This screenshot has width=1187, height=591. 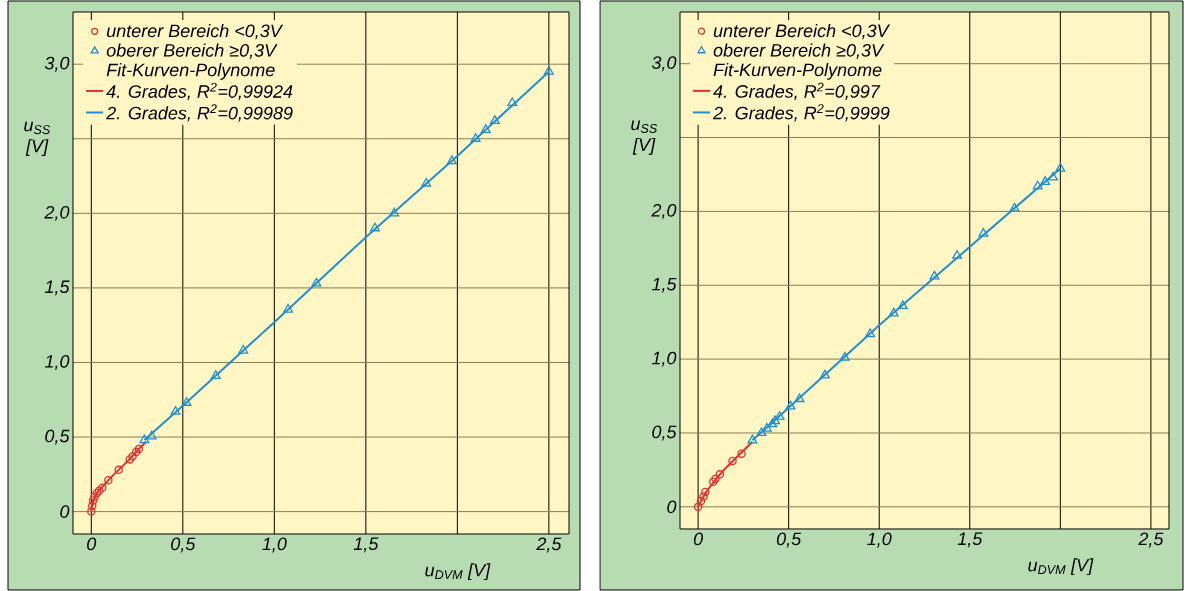 What do you see at coordinates (199, 113) in the screenshot?
I see `legend-label: 2. Grades, R$^{2}$=0,99989` at bounding box center [199, 113].